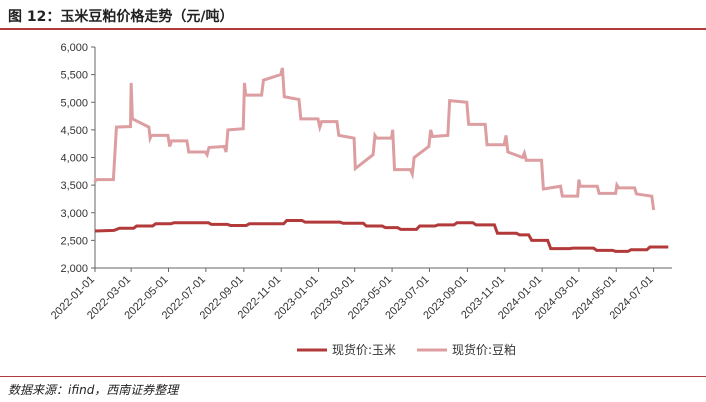 The width and height of the screenshot is (706, 402). Describe the element at coordinates (74, 159) in the screenshot. I see `y-tick-label: 4,000` at that location.